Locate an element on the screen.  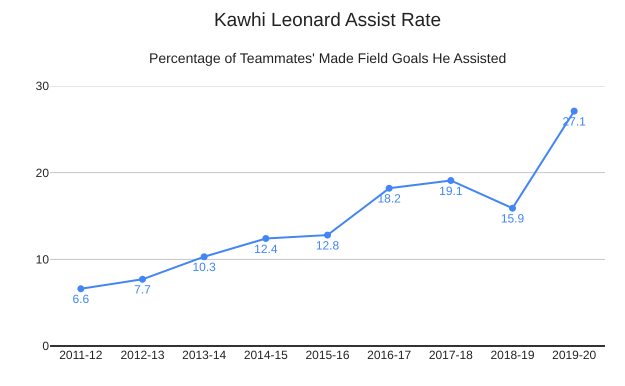
data-label: 10.3 is located at coordinates (204, 267).